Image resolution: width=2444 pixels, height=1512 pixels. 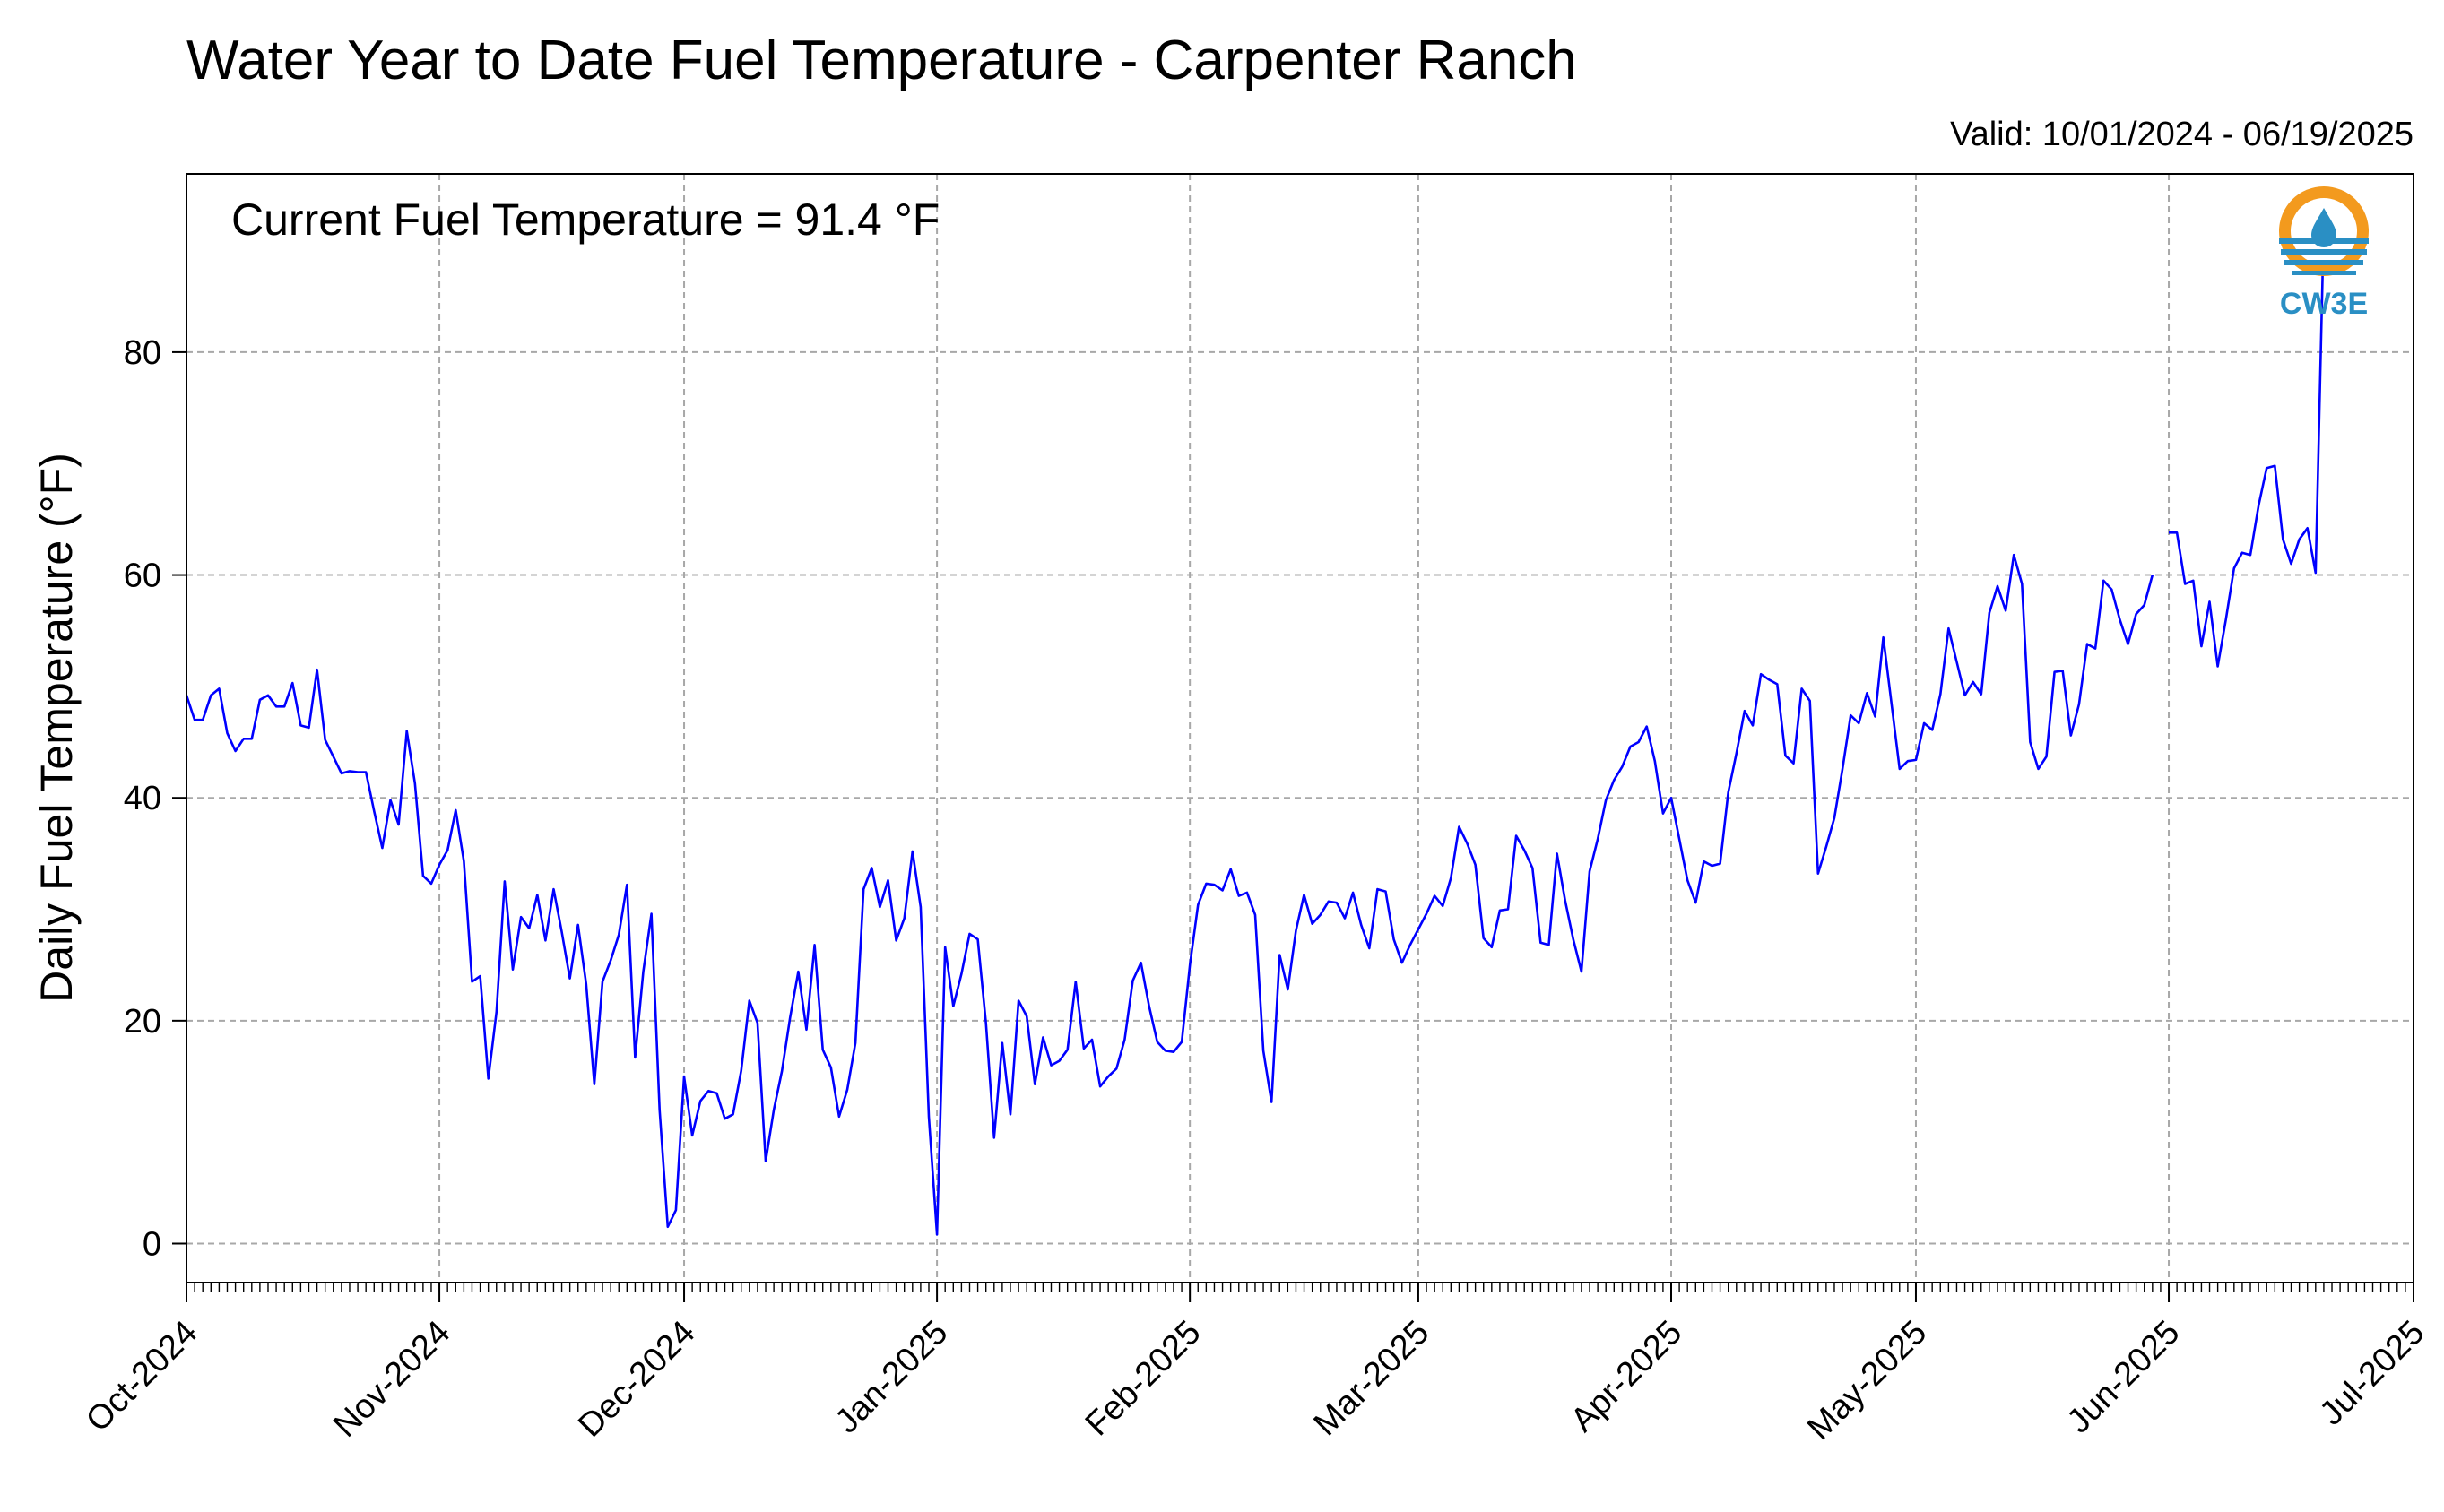 I want to click on x-tick-label: Oct-2024, so click(x=142, y=1376).